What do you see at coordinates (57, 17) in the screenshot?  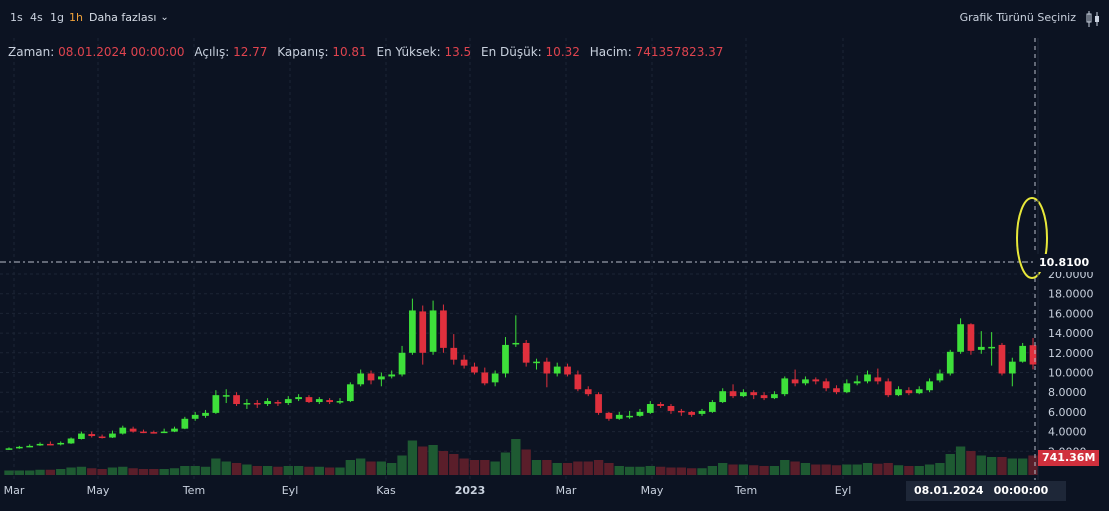 I see `timeframe-1g: 1g` at bounding box center [57, 17].